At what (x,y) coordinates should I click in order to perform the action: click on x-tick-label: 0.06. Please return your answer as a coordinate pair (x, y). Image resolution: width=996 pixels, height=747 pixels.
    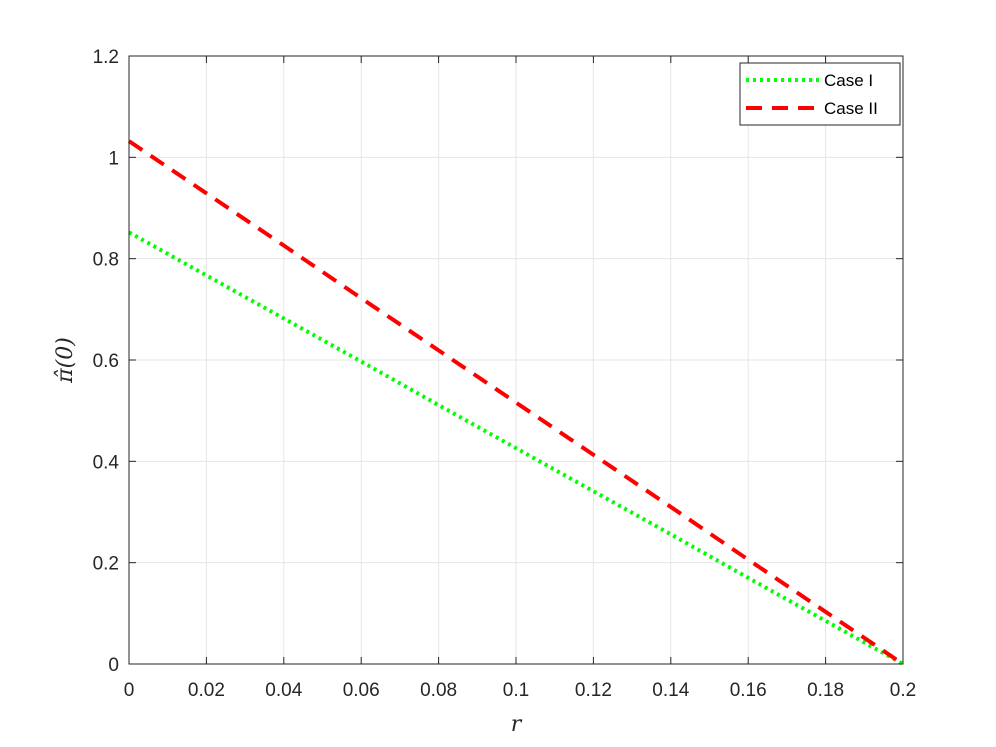
    Looking at the image, I should click on (361, 690).